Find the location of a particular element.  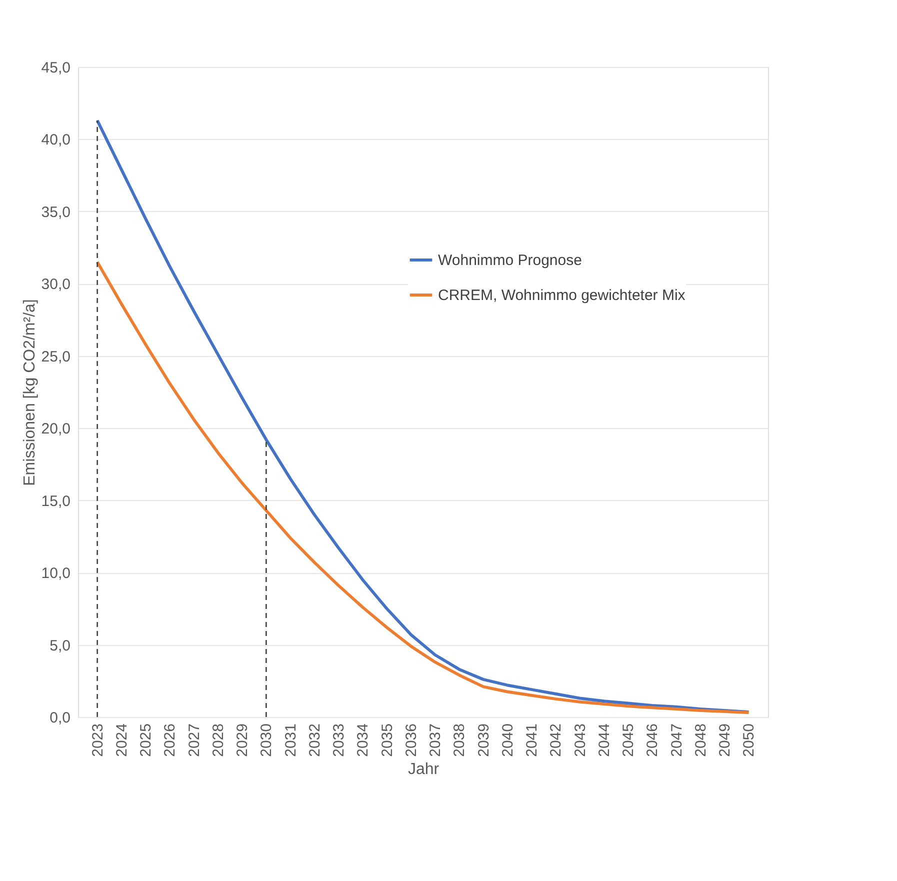

x-tick-label: 2039 is located at coordinates (483, 740).